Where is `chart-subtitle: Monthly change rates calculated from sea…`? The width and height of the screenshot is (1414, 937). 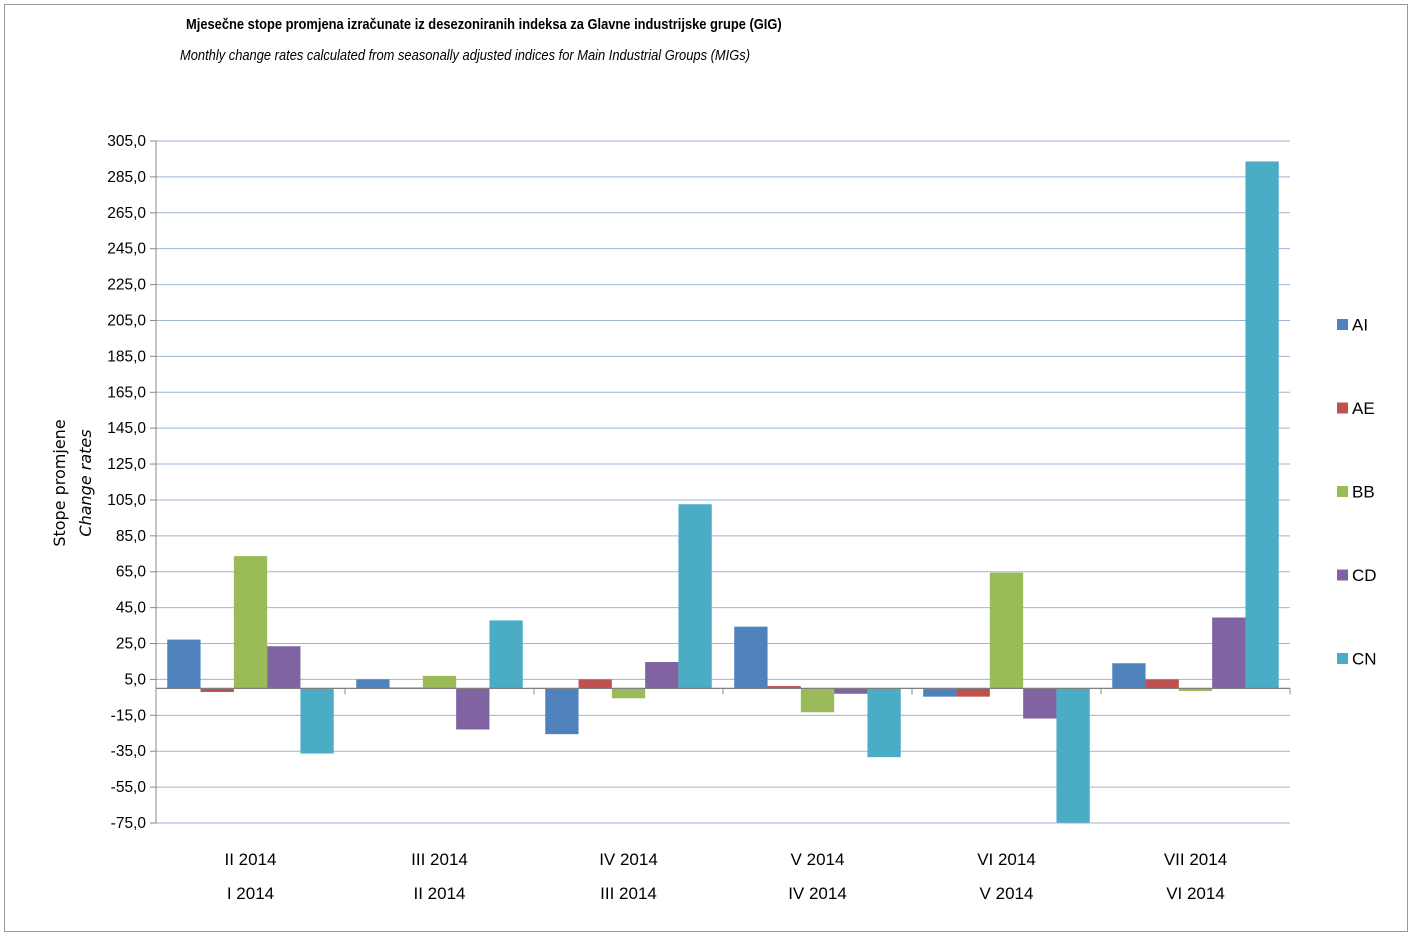 chart-subtitle: Monthly change rates calculated from sea… is located at coordinates (465, 55).